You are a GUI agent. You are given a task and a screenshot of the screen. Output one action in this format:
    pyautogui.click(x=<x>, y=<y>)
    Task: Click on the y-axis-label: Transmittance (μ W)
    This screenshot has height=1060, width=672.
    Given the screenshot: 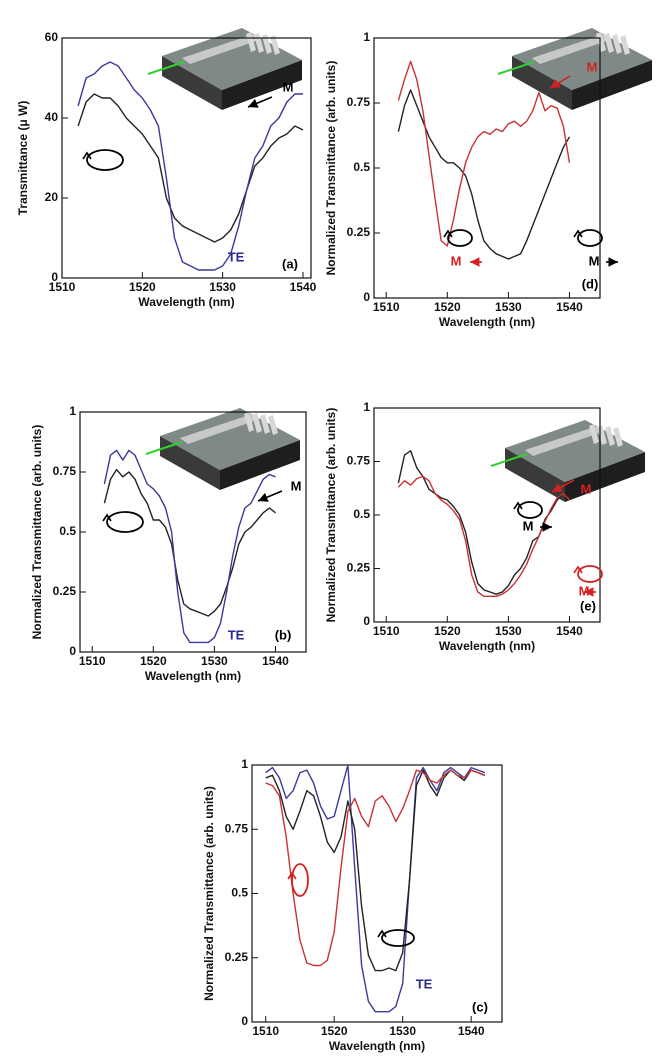 What is the action you would take?
    pyautogui.click(x=23, y=158)
    